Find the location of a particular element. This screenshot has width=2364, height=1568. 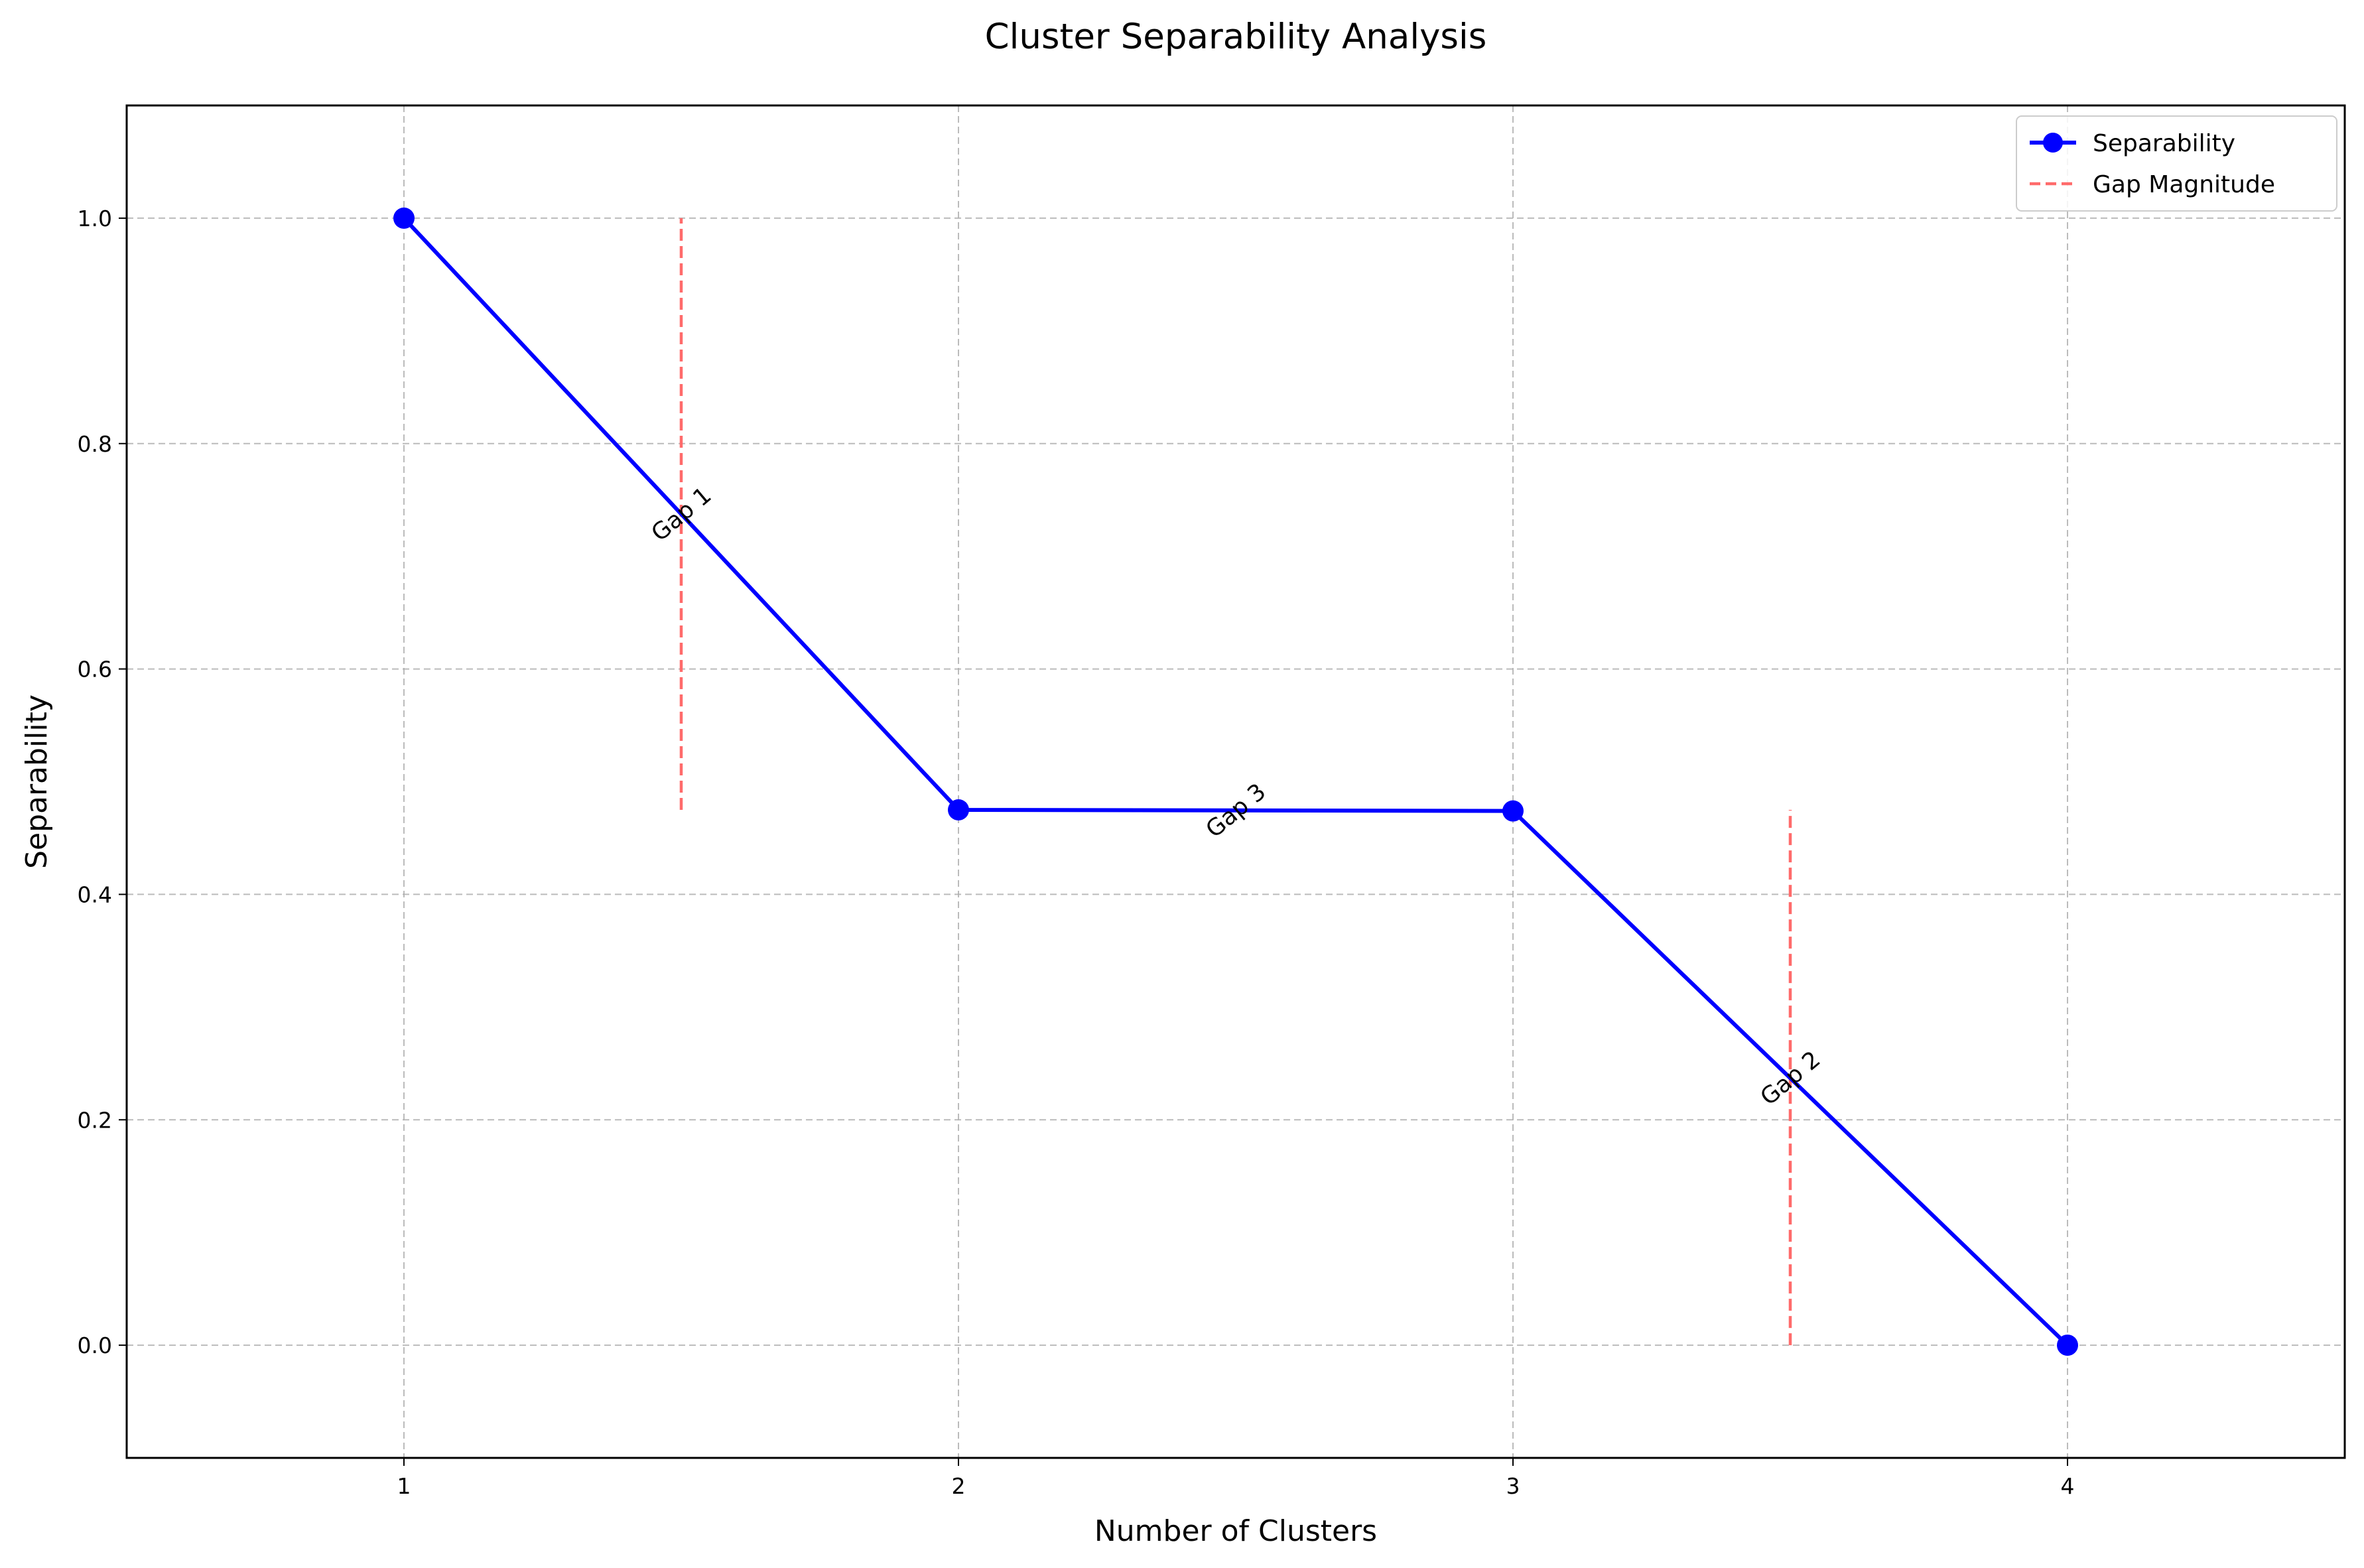

y-tick-label: 0.6 is located at coordinates (95, 670).